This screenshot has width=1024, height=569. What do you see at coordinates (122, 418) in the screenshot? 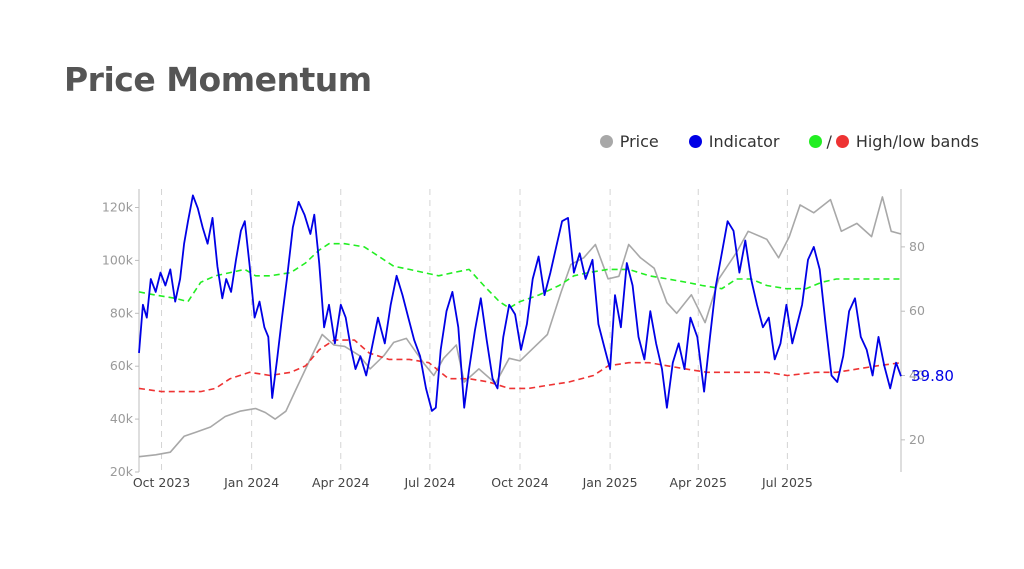
I see `left-y-tick-label: 40k` at bounding box center [122, 418].